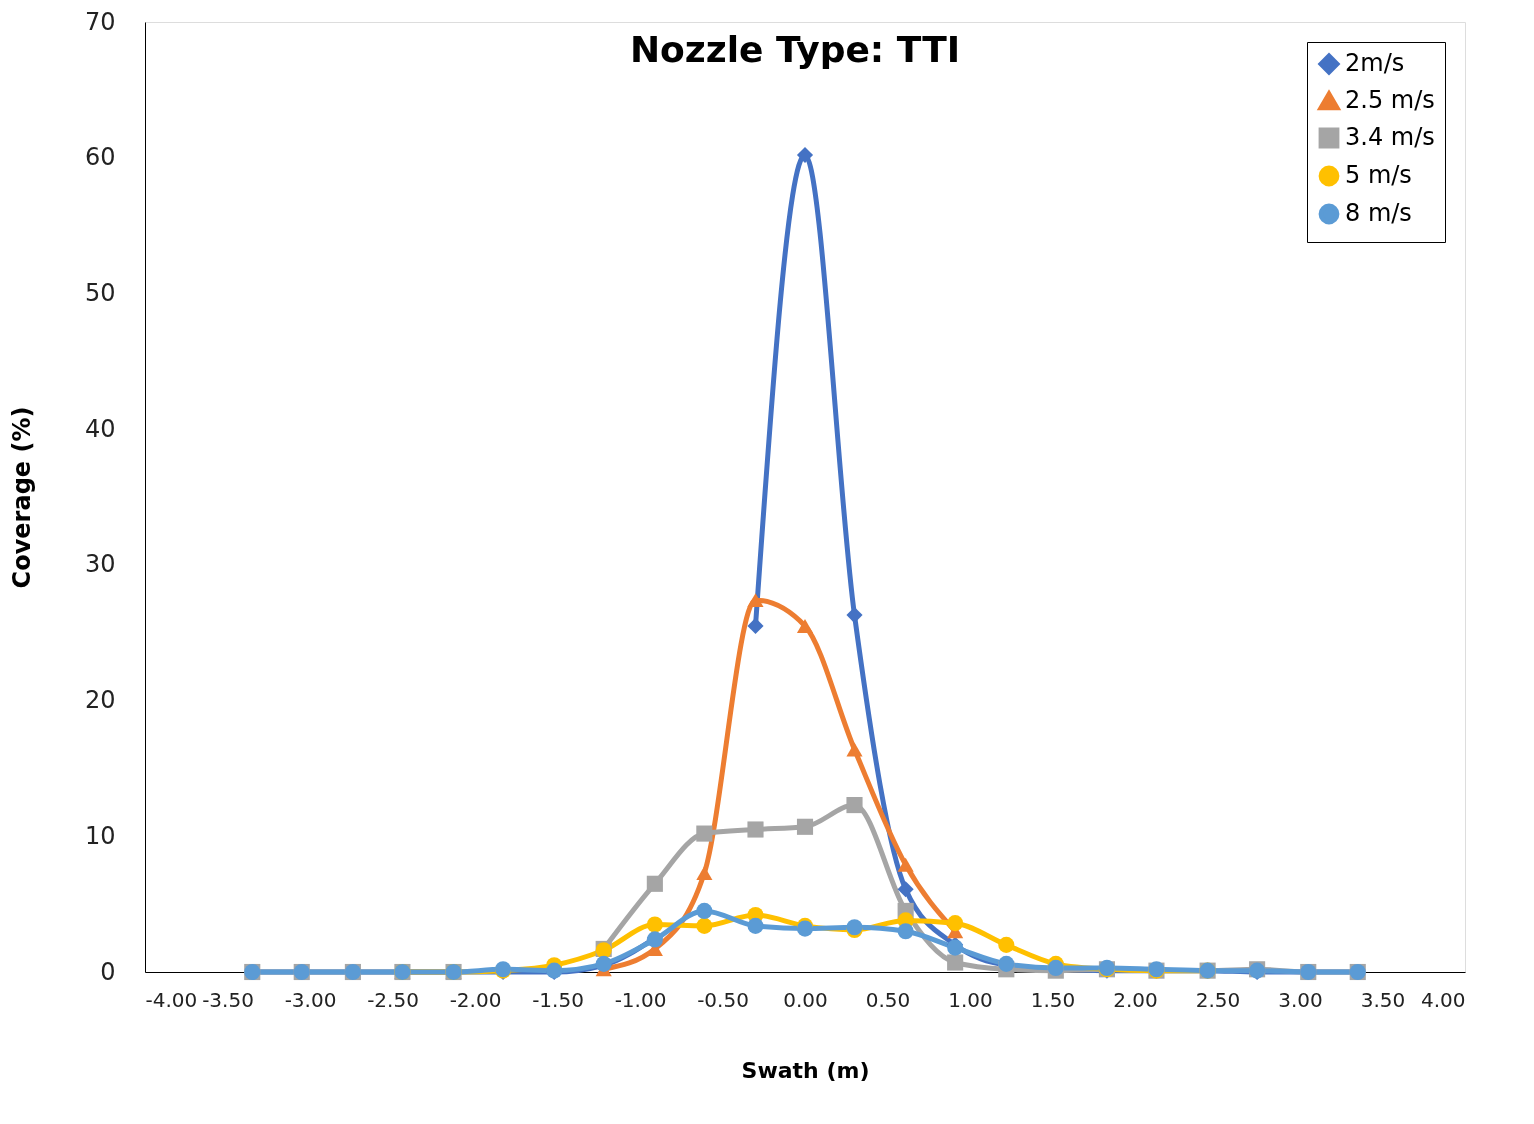 This screenshot has height=1124, width=1534. What do you see at coordinates (100, 21) in the screenshot?
I see `y-tick-label: 70` at bounding box center [100, 21].